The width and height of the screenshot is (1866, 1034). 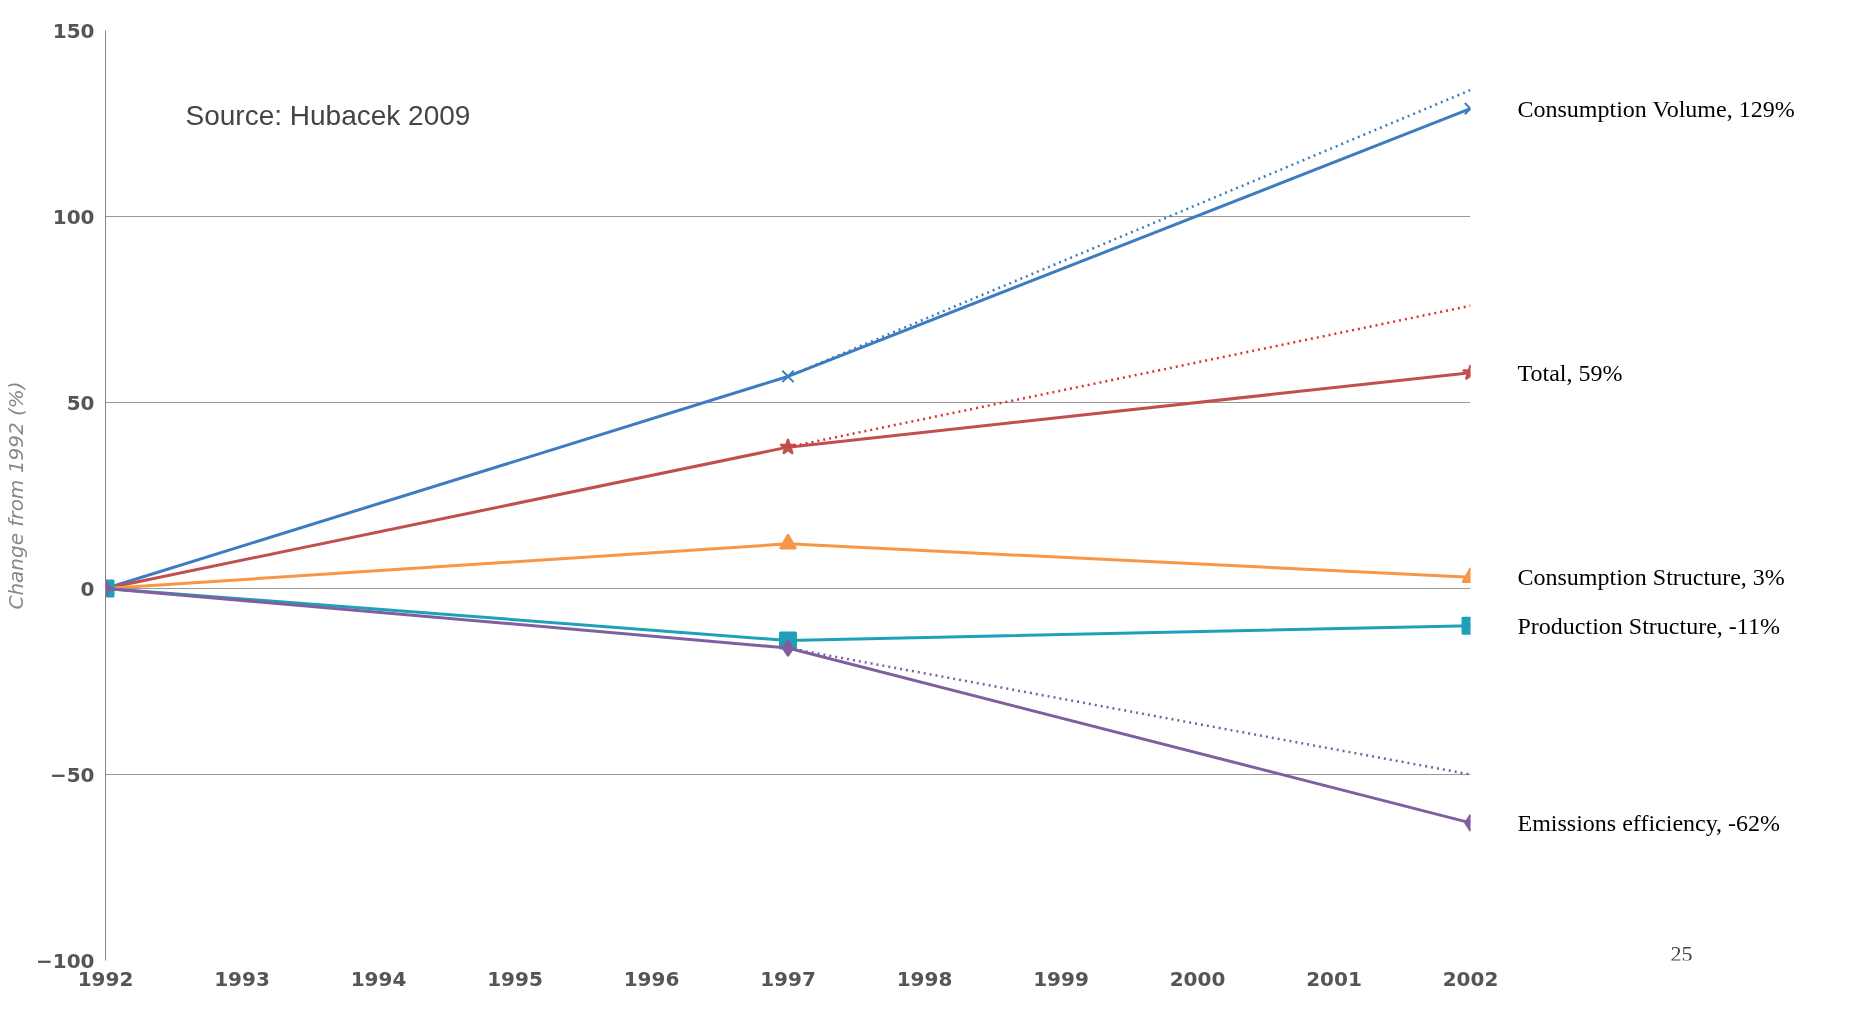 What do you see at coordinates (1648, 625) in the screenshot?
I see `series-label: Production Structure, -11%` at bounding box center [1648, 625].